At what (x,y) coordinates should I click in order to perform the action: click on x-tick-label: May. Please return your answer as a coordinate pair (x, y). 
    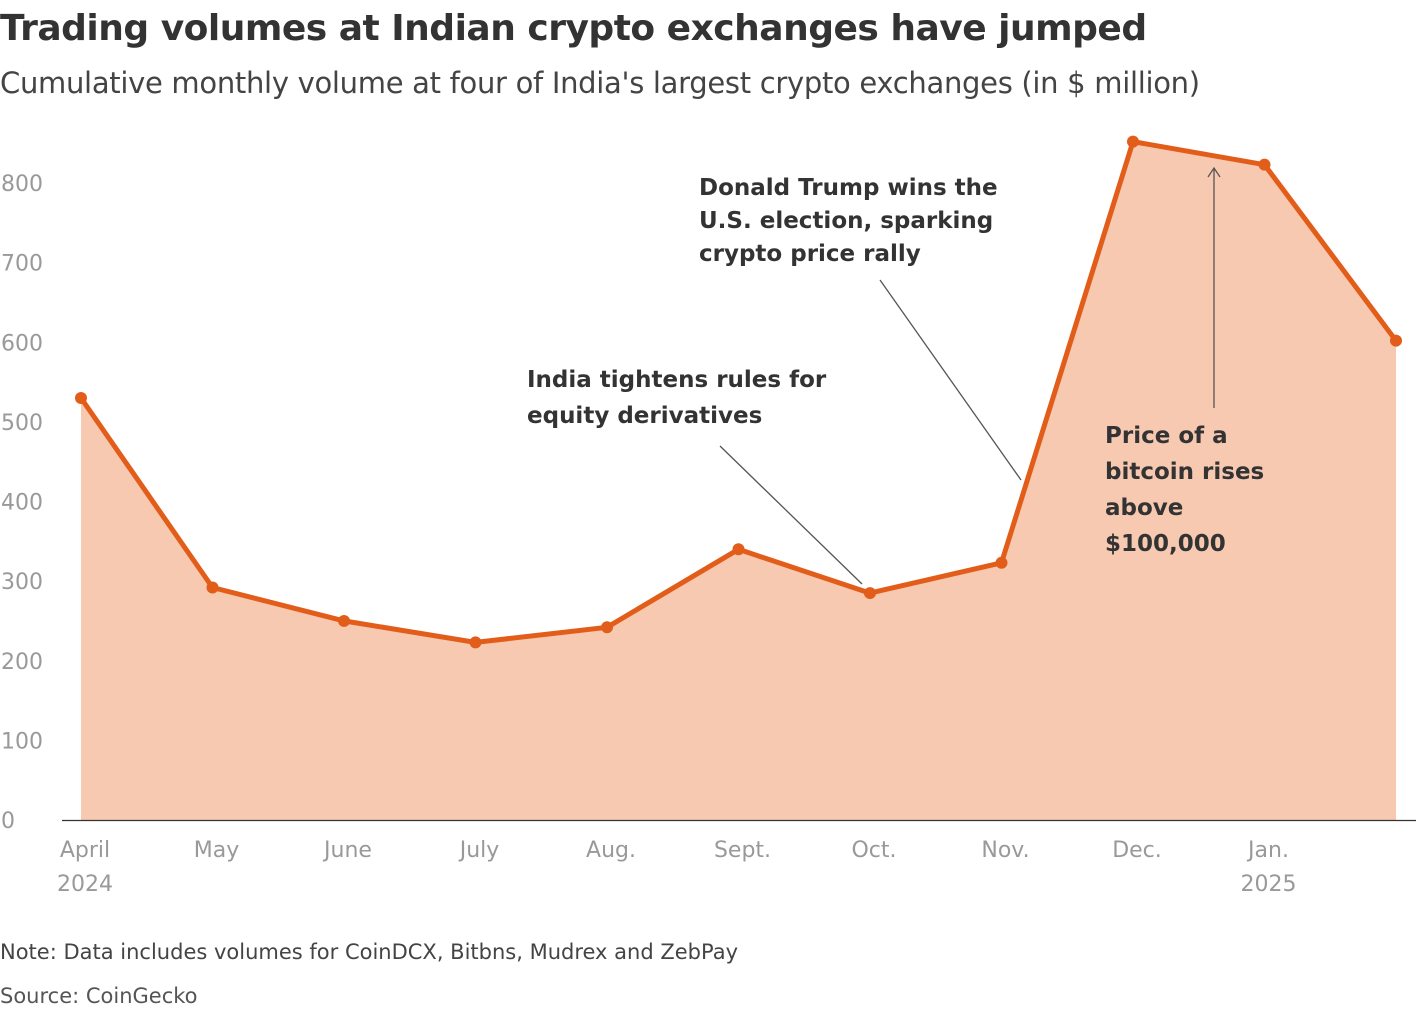
    Looking at the image, I should click on (216, 850).